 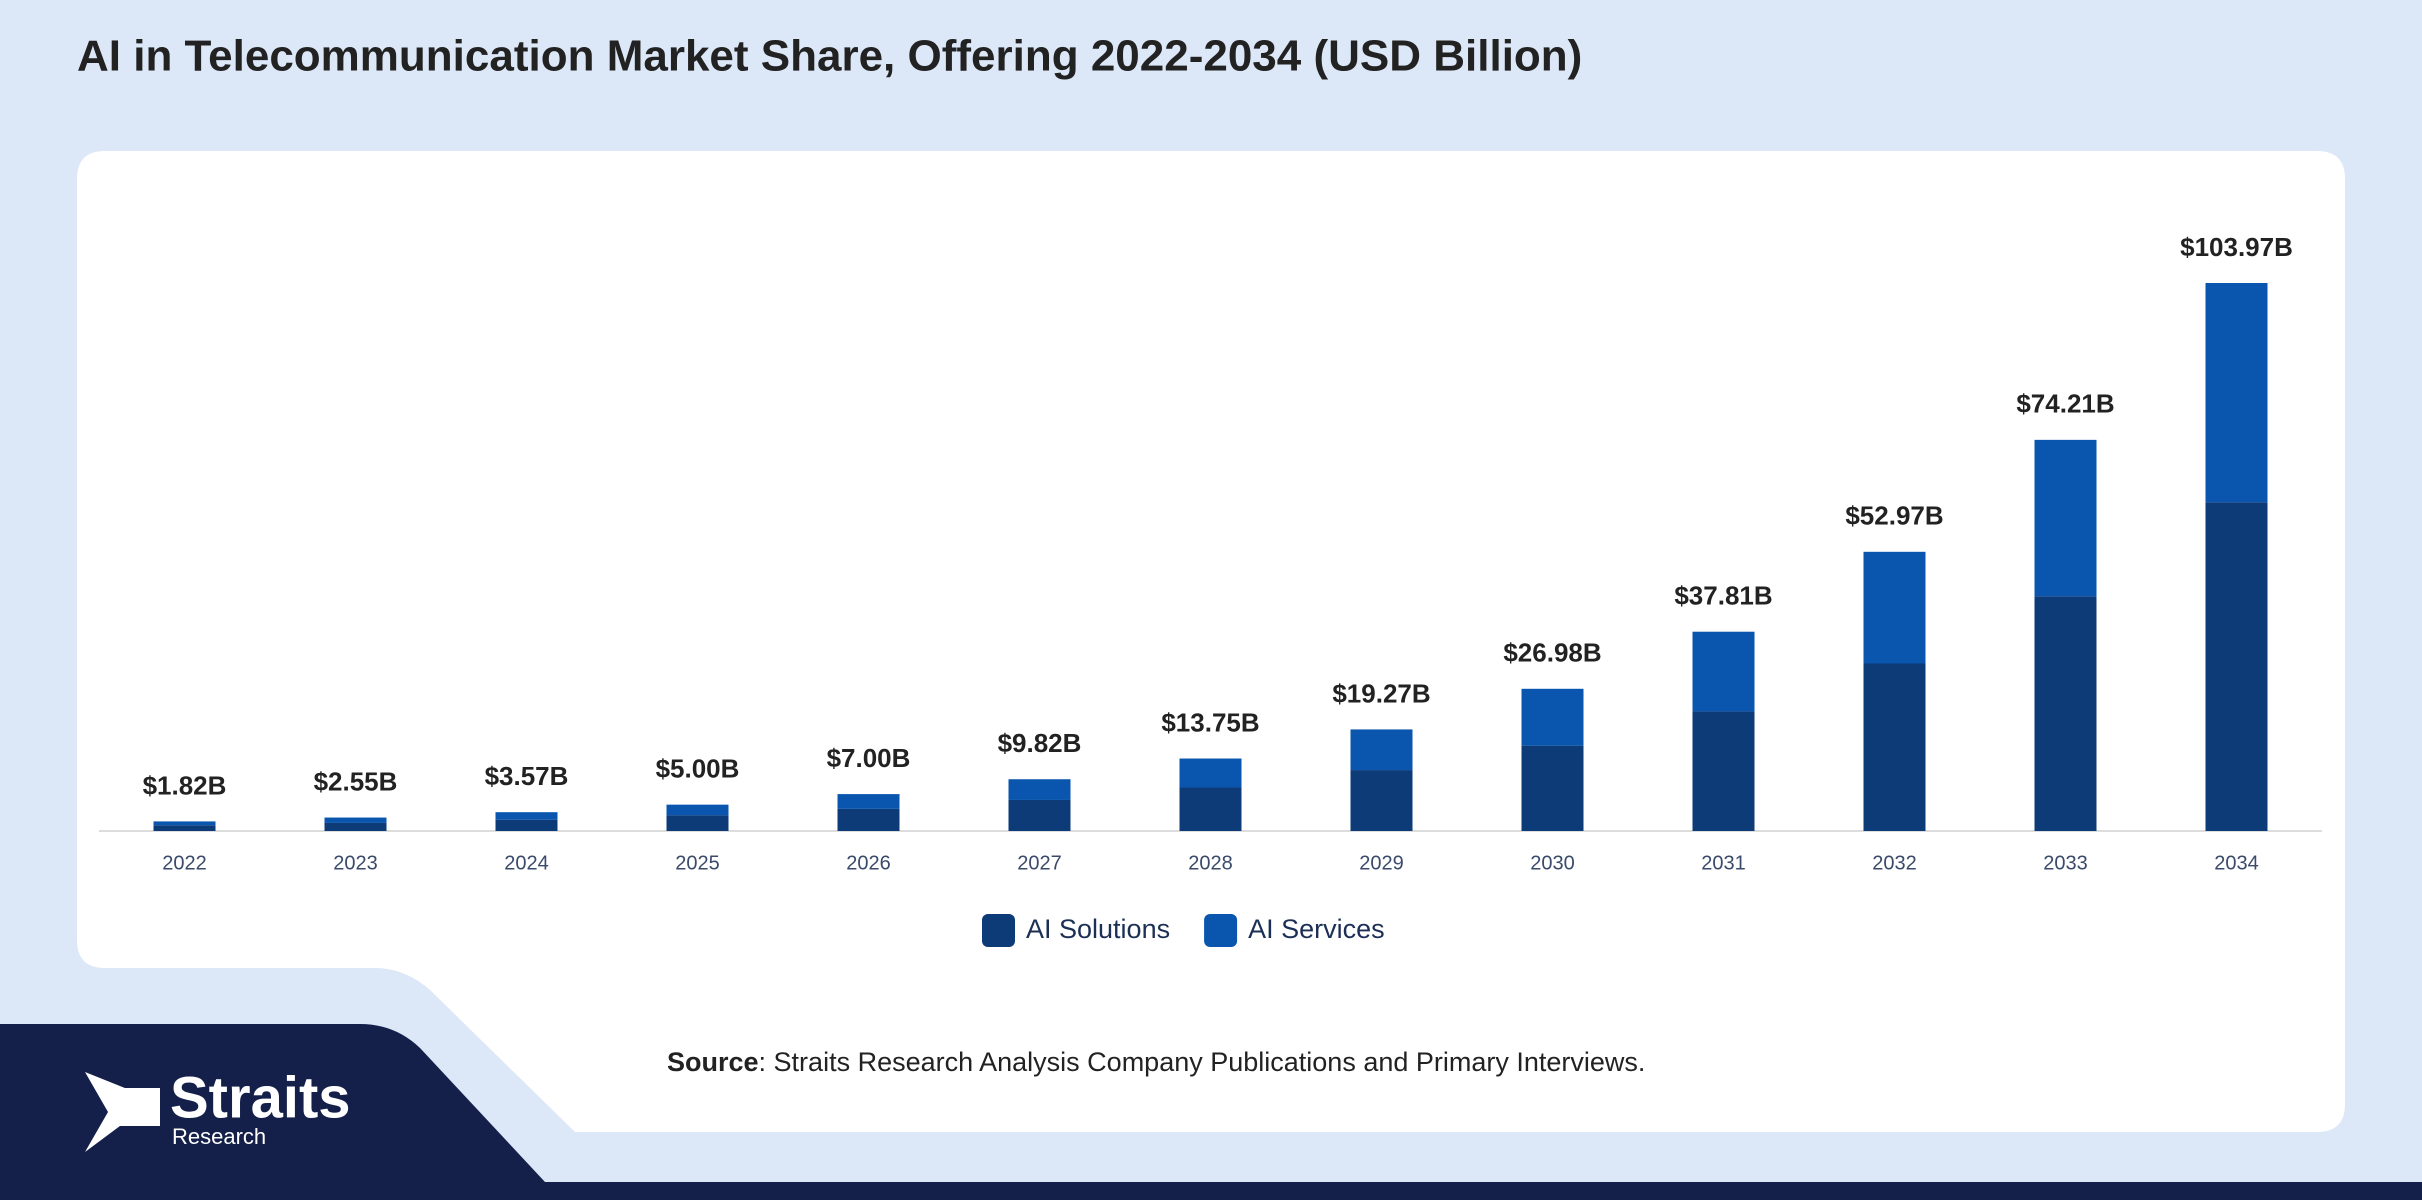 I want to click on total-label: $37.81B, so click(x=1723, y=596).